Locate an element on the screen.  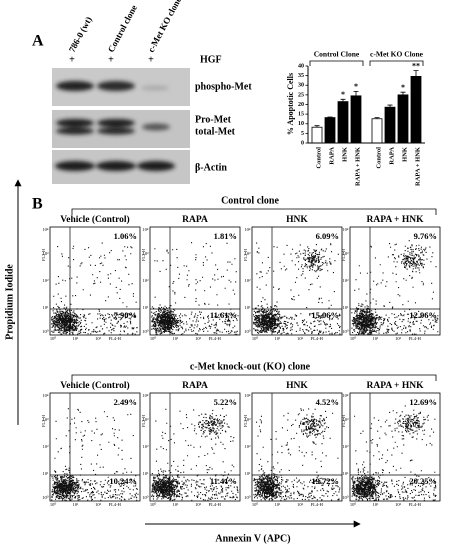
quadrant-percent: 11.41% is located at coordinates (223, 481).